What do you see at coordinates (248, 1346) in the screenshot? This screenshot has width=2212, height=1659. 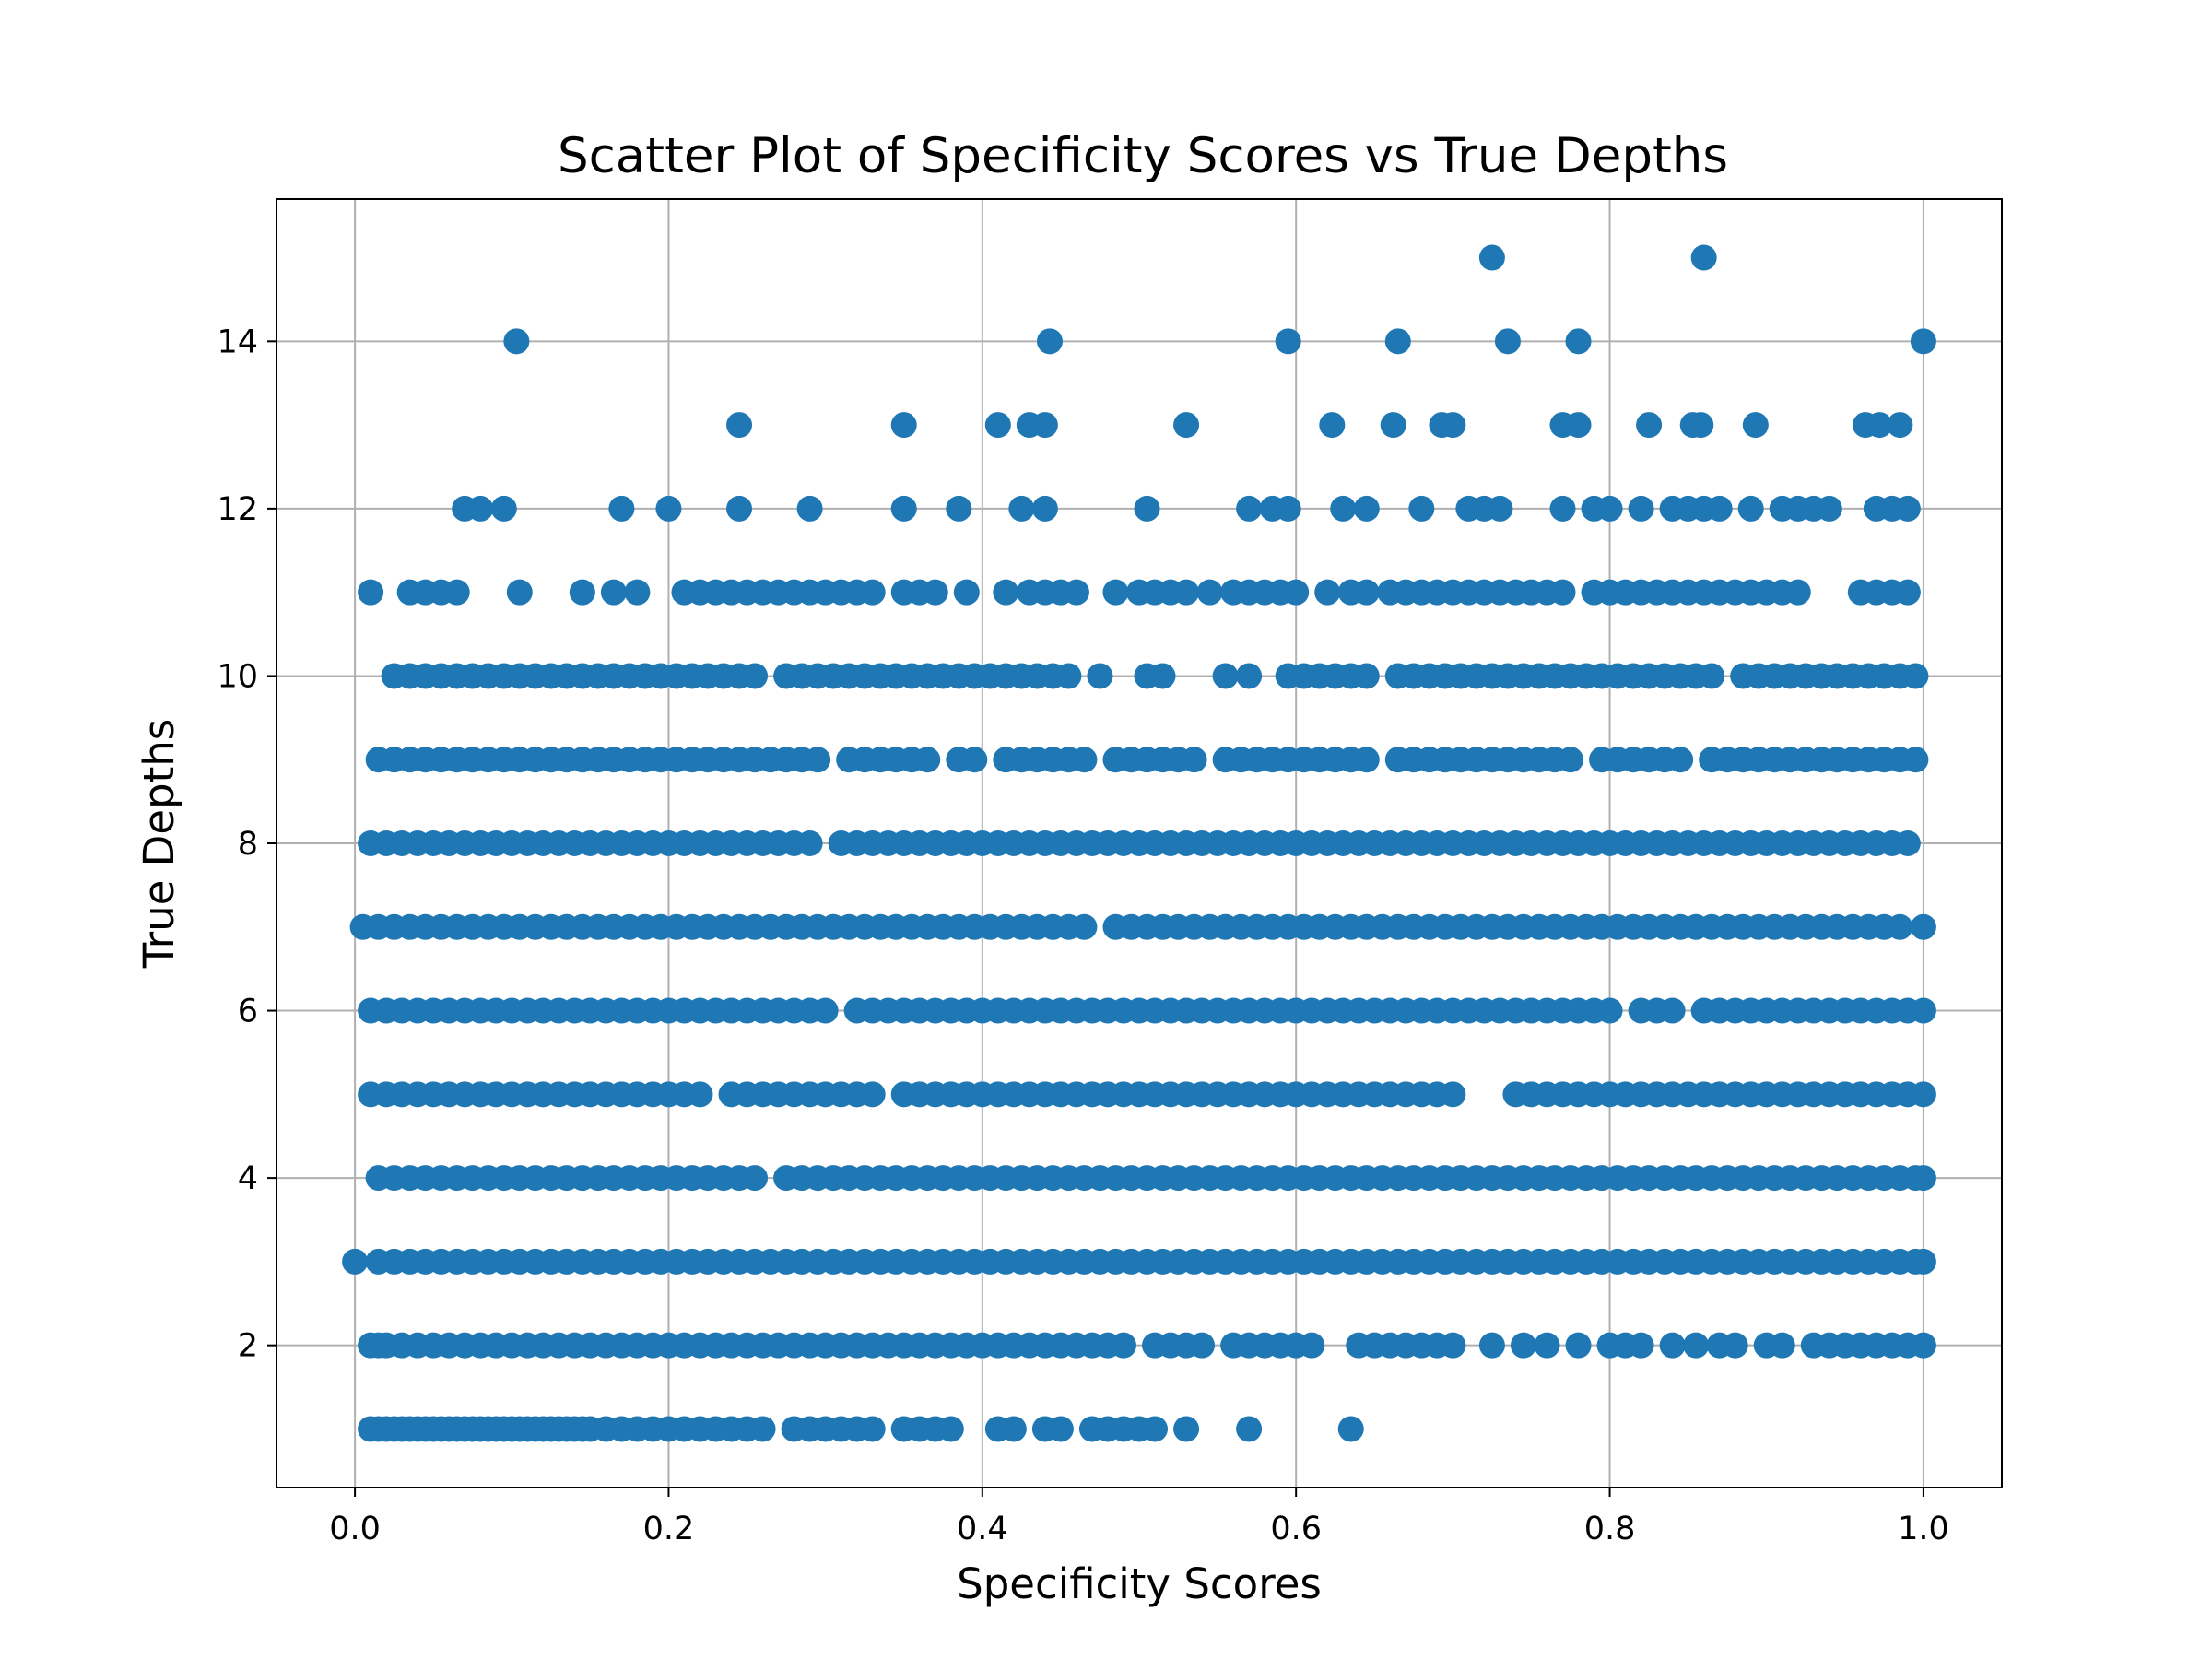 I see `y-tick-label: 2` at bounding box center [248, 1346].